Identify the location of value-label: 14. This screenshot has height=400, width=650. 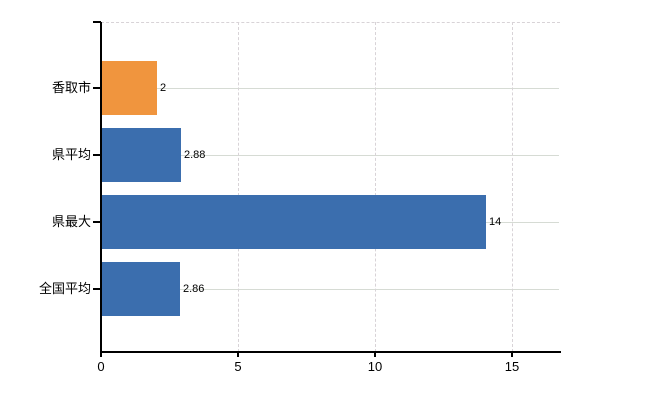
(495, 222).